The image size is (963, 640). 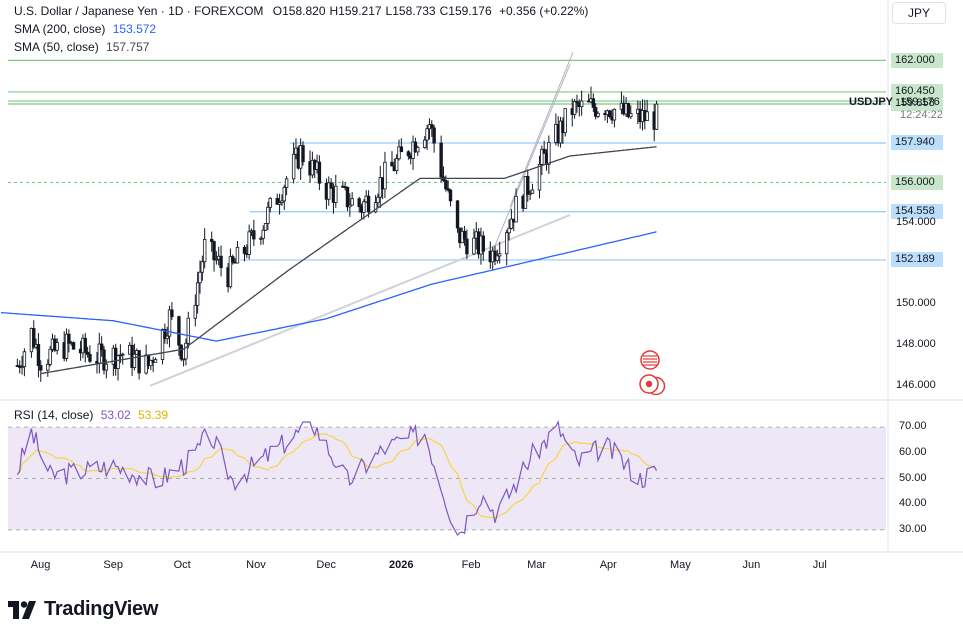 What do you see at coordinates (921, 115) in the screenshot?
I see `bar-countdown: 12:24:22` at bounding box center [921, 115].